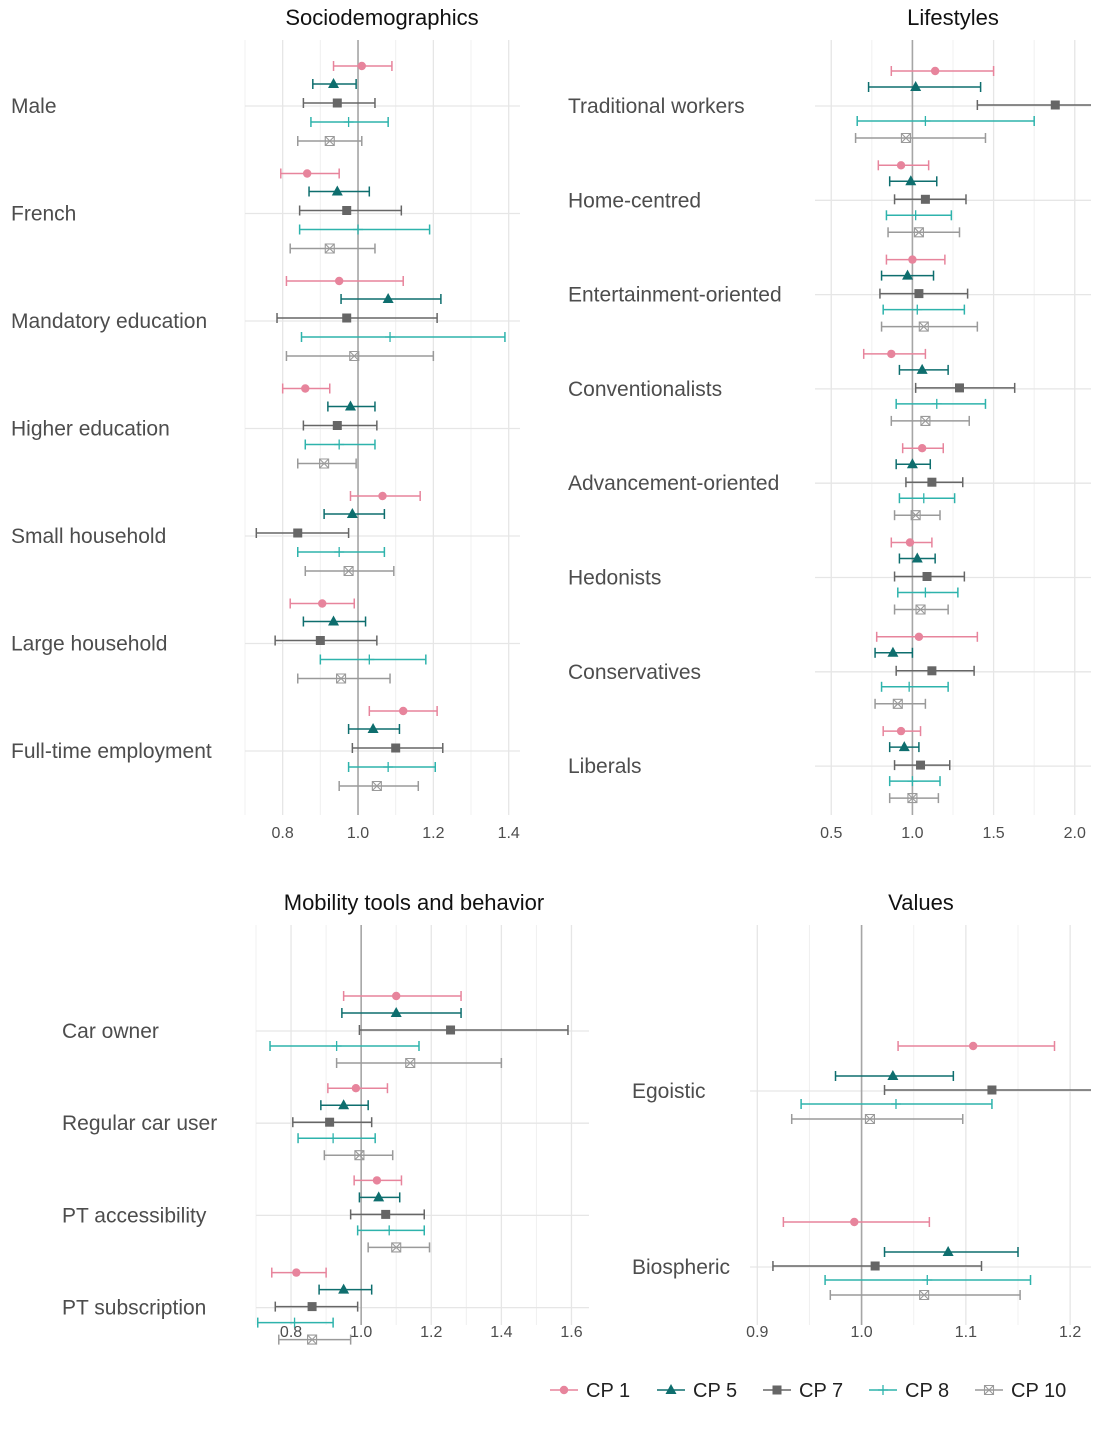  What do you see at coordinates (414, 902) in the screenshot?
I see `panel-title: Mobility tools and behavior` at bounding box center [414, 902].